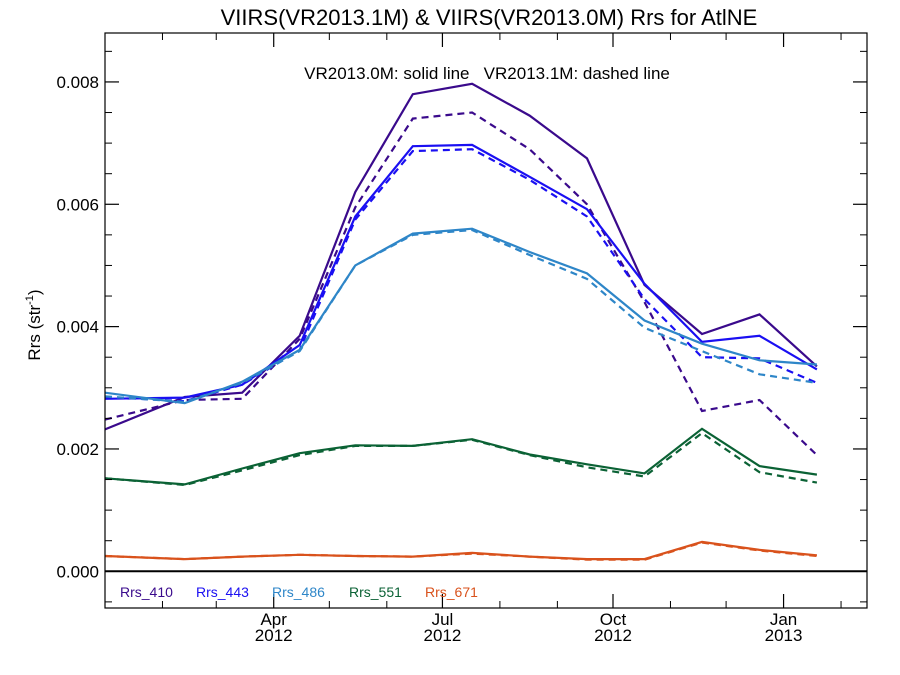  What do you see at coordinates (34, 333) in the screenshot?
I see `y-axis-label-text: Rrs (str` at bounding box center [34, 333].